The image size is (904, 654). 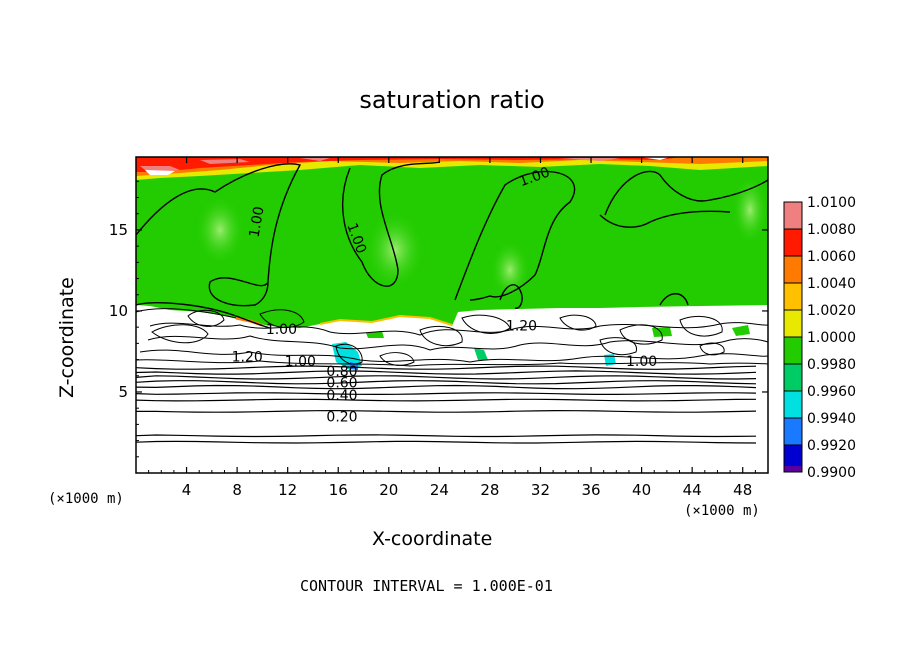 What do you see at coordinates (439, 490) in the screenshot?
I see `x-tick-label: 24` at bounding box center [439, 490].